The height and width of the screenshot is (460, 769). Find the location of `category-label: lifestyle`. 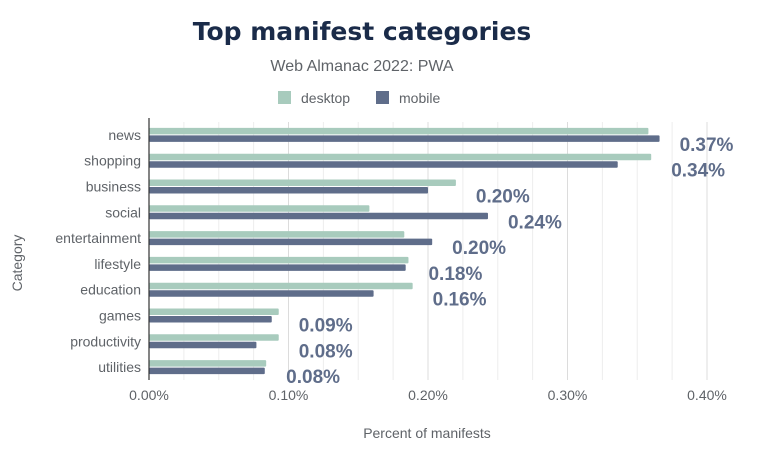

category-label: lifestyle is located at coordinates (117, 264).